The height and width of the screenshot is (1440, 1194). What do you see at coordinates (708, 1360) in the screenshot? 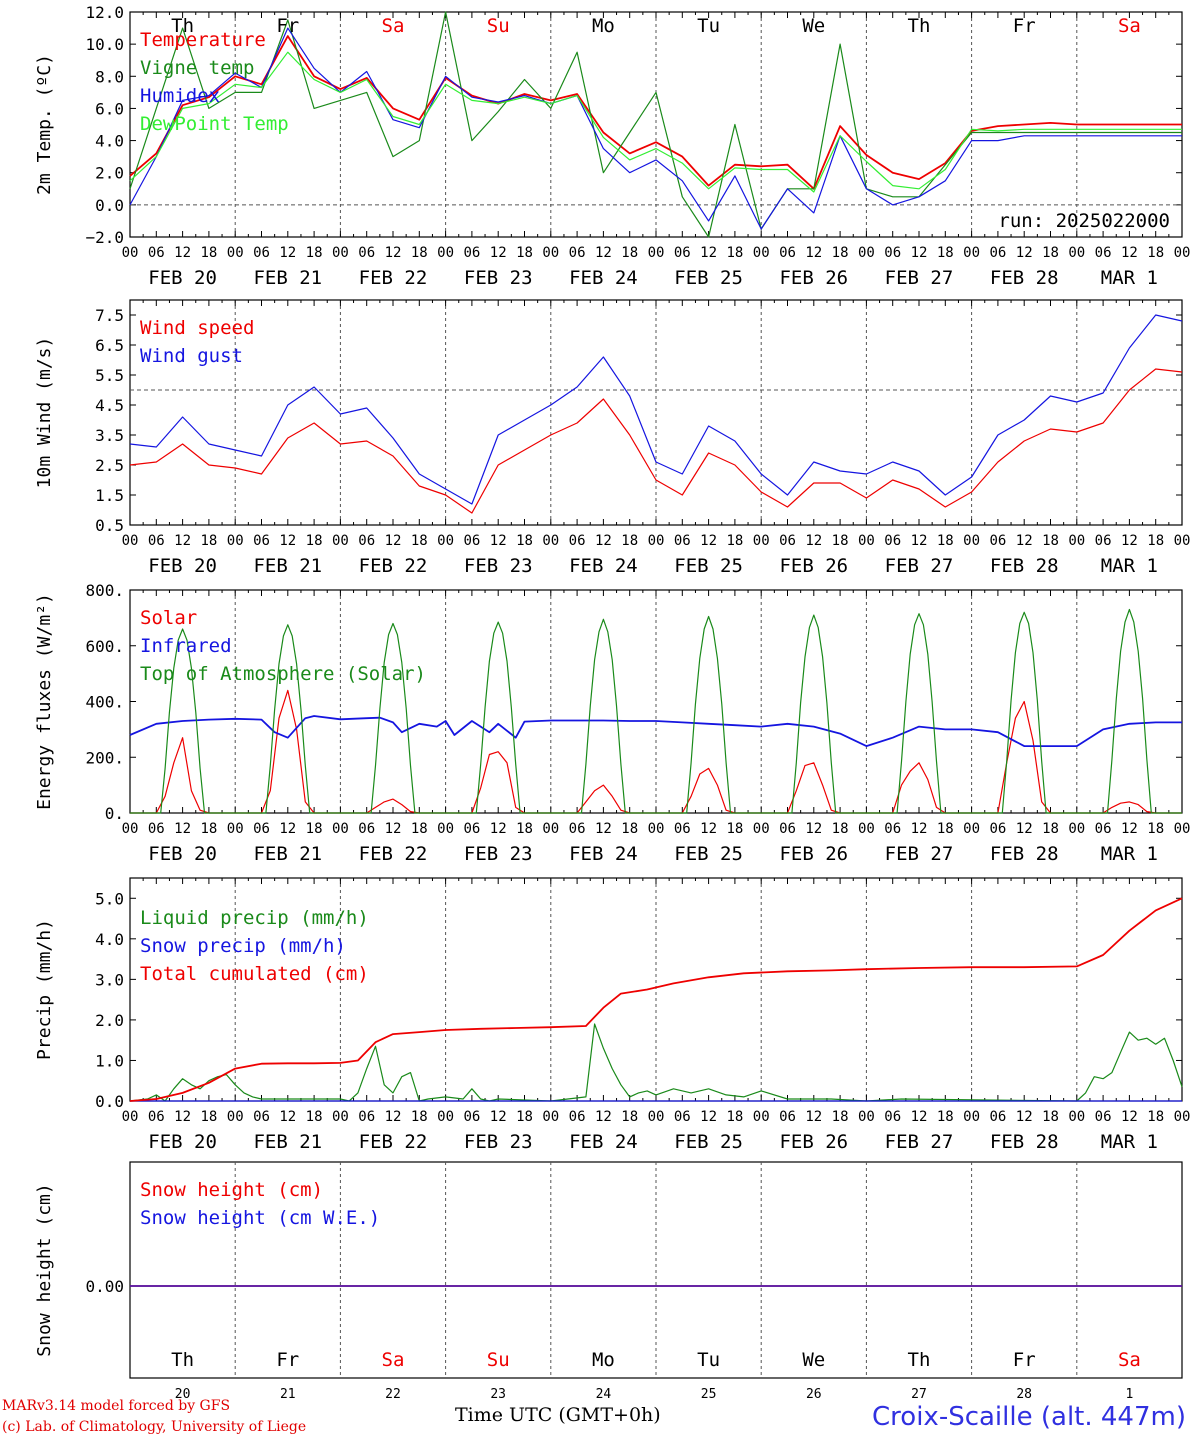
I see `weekday-label: Tu` at bounding box center [708, 1360].